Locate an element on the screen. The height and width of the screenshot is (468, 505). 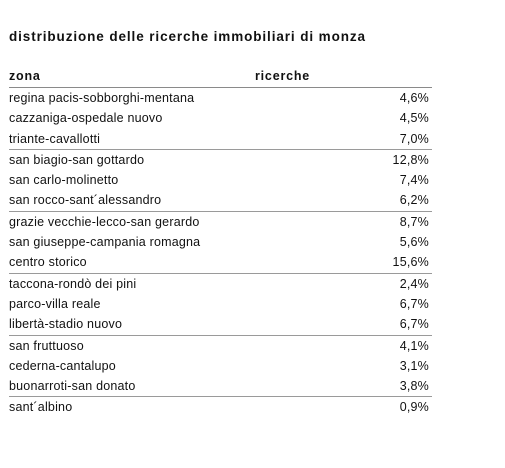
search-percentage: 2,4% is located at coordinates (414, 283).